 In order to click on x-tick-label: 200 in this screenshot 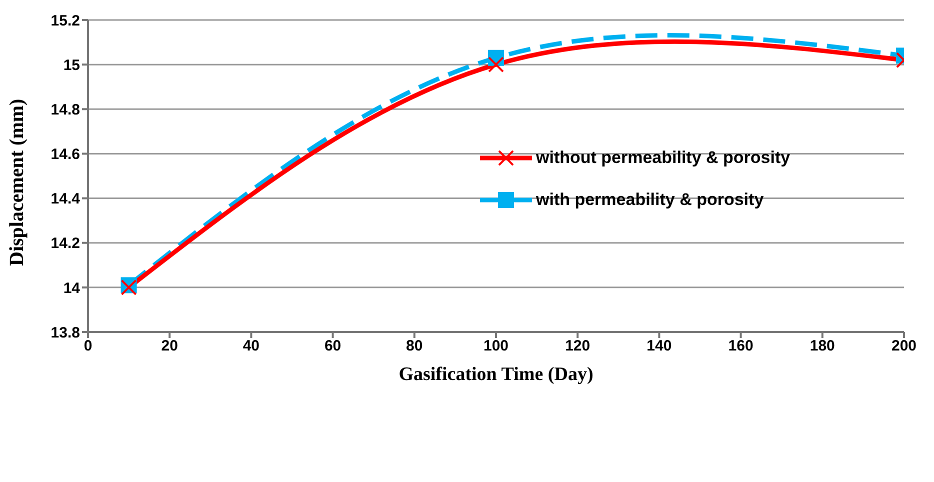, I will do `click(904, 346)`.